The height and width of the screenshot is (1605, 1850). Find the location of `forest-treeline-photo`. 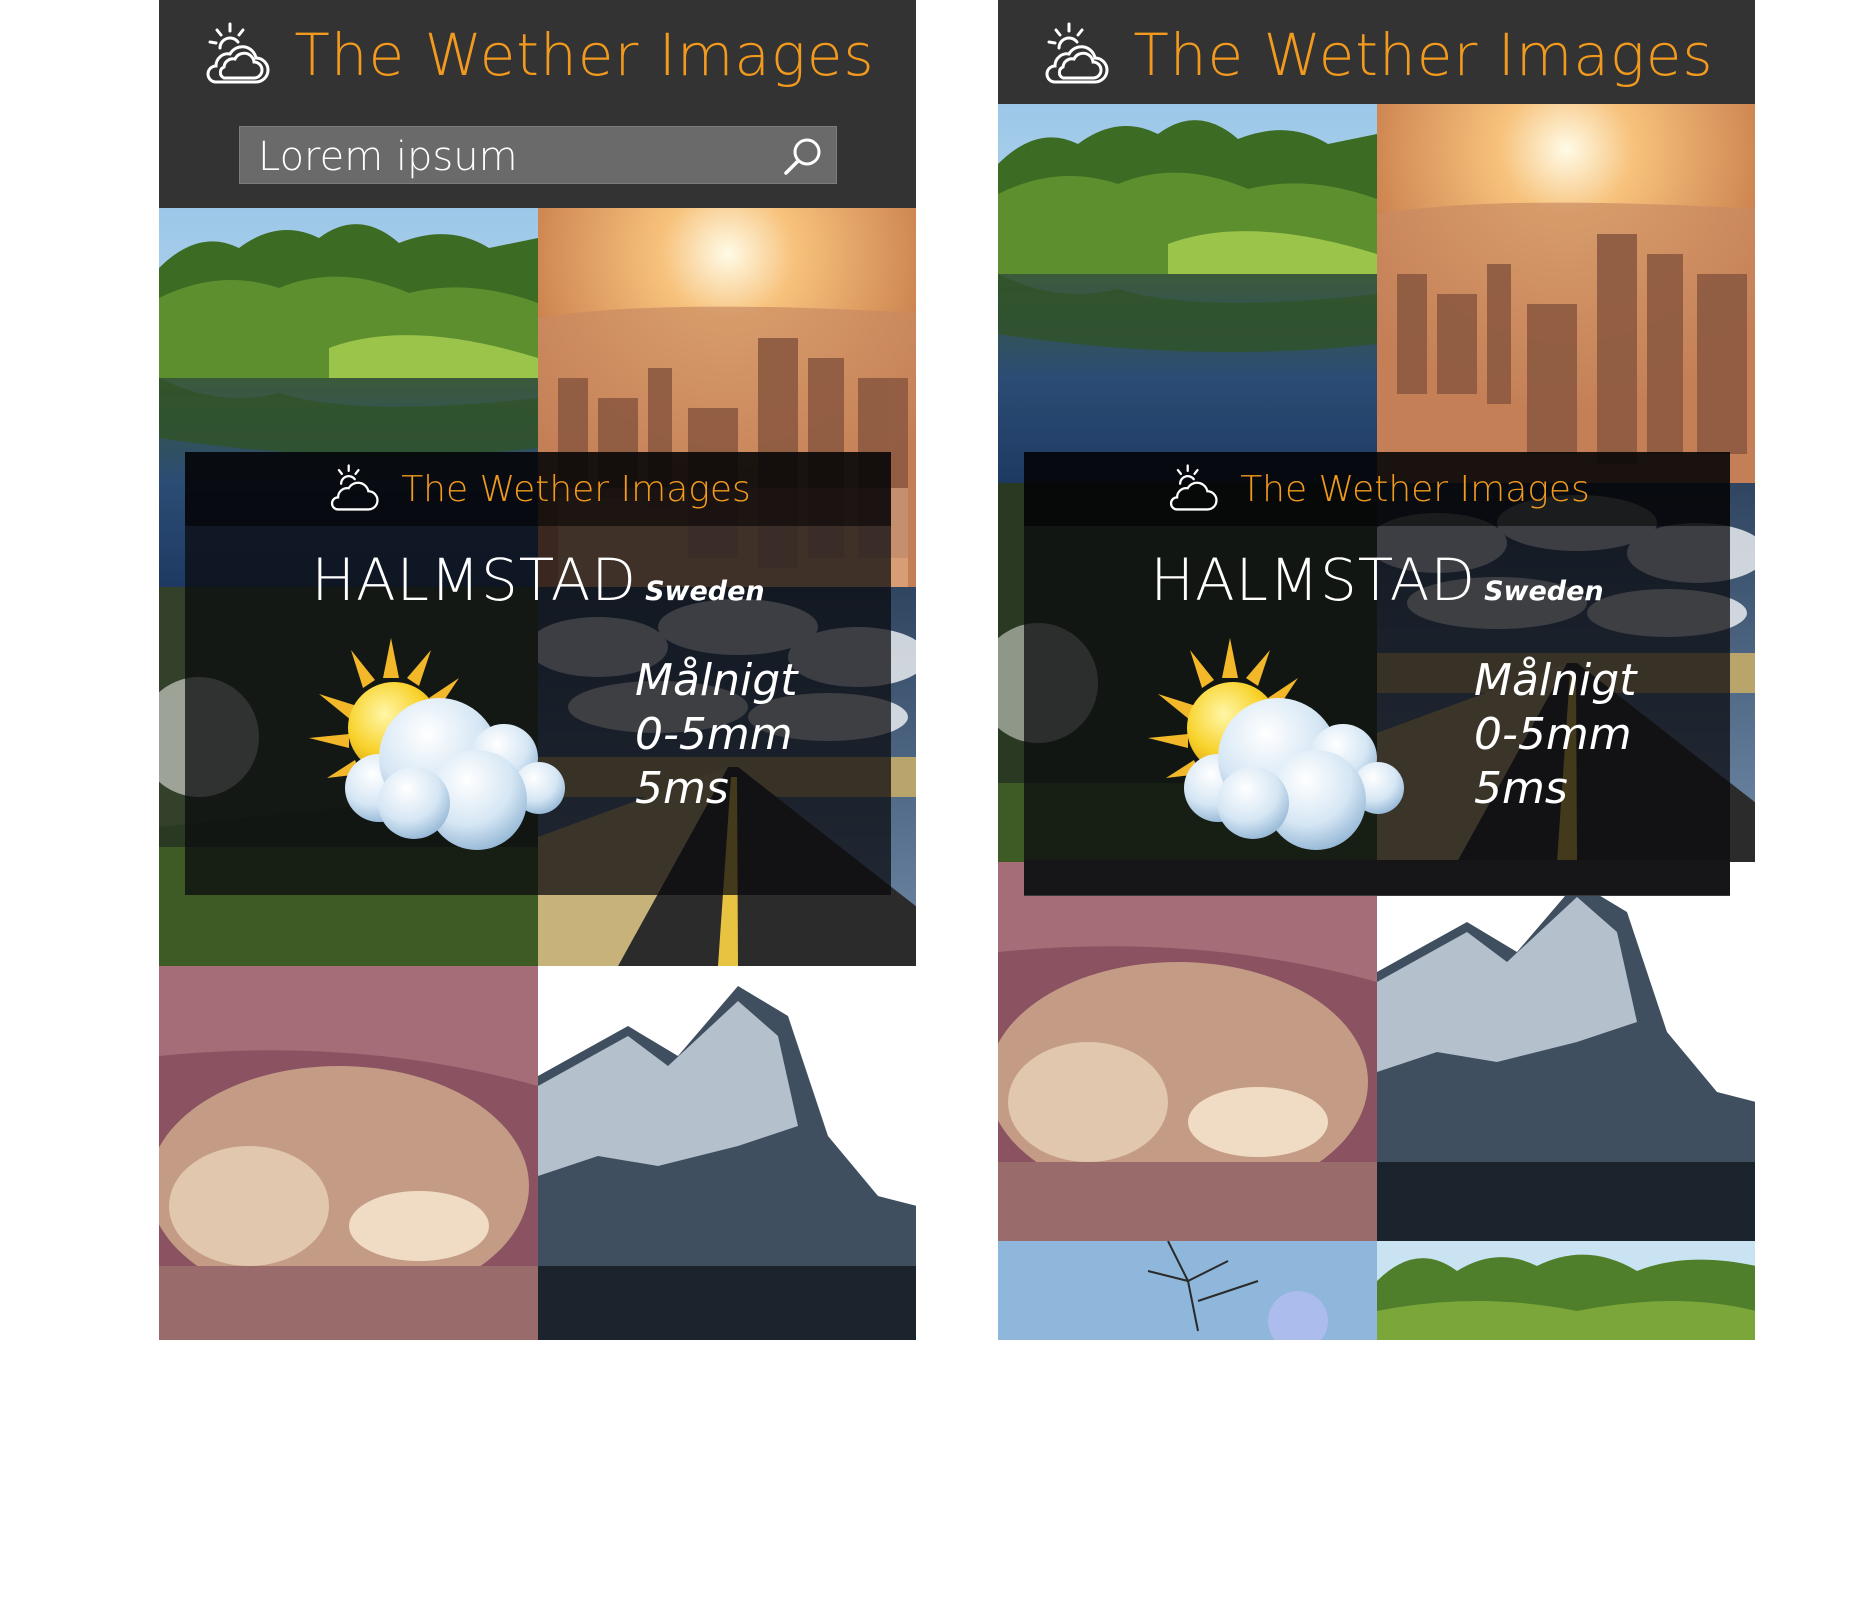

forest-treeline-photo is located at coordinates (1566, 1290).